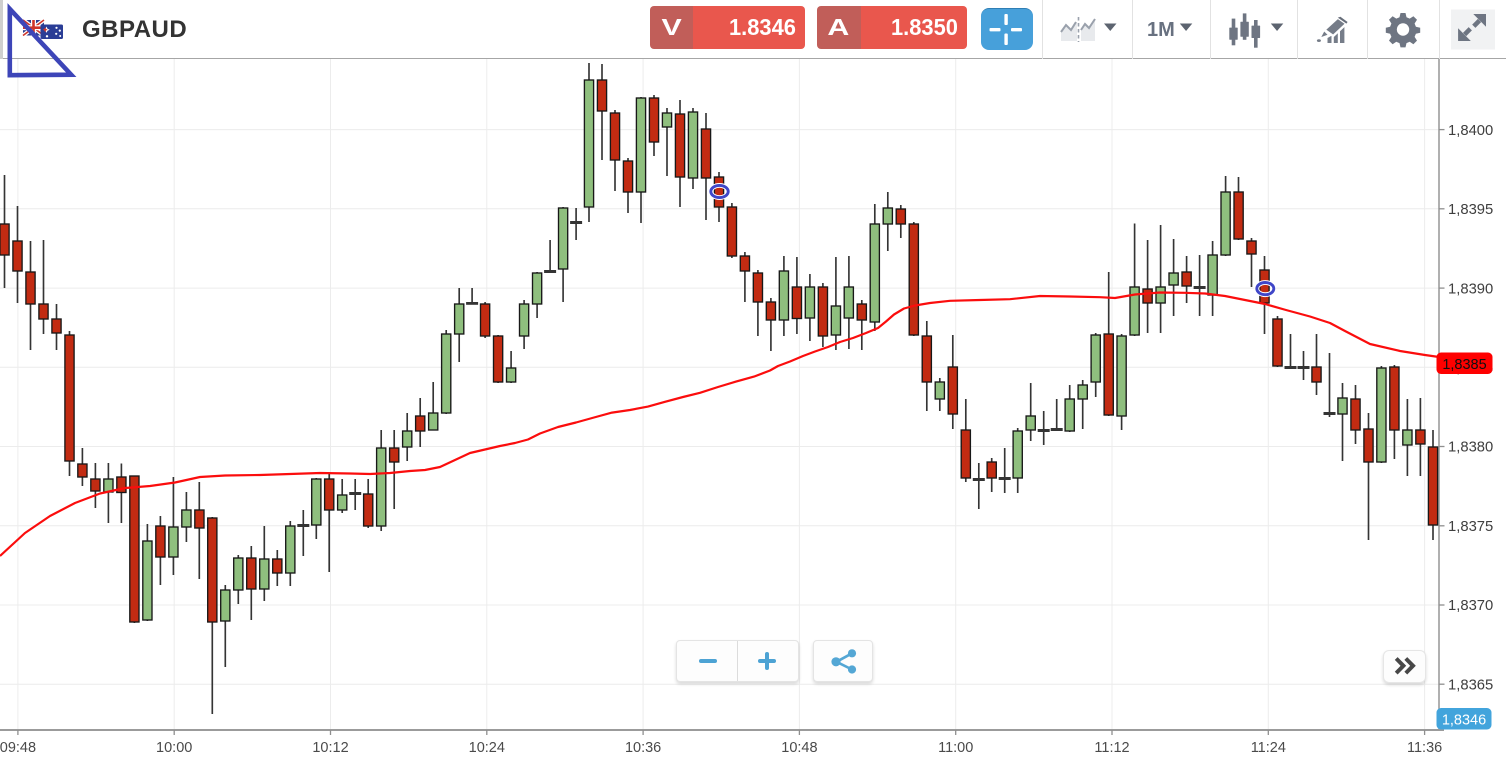 The image size is (1506, 765). What do you see at coordinates (174, 748) in the screenshot?
I see `svg-text: 10:00` at bounding box center [174, 748].